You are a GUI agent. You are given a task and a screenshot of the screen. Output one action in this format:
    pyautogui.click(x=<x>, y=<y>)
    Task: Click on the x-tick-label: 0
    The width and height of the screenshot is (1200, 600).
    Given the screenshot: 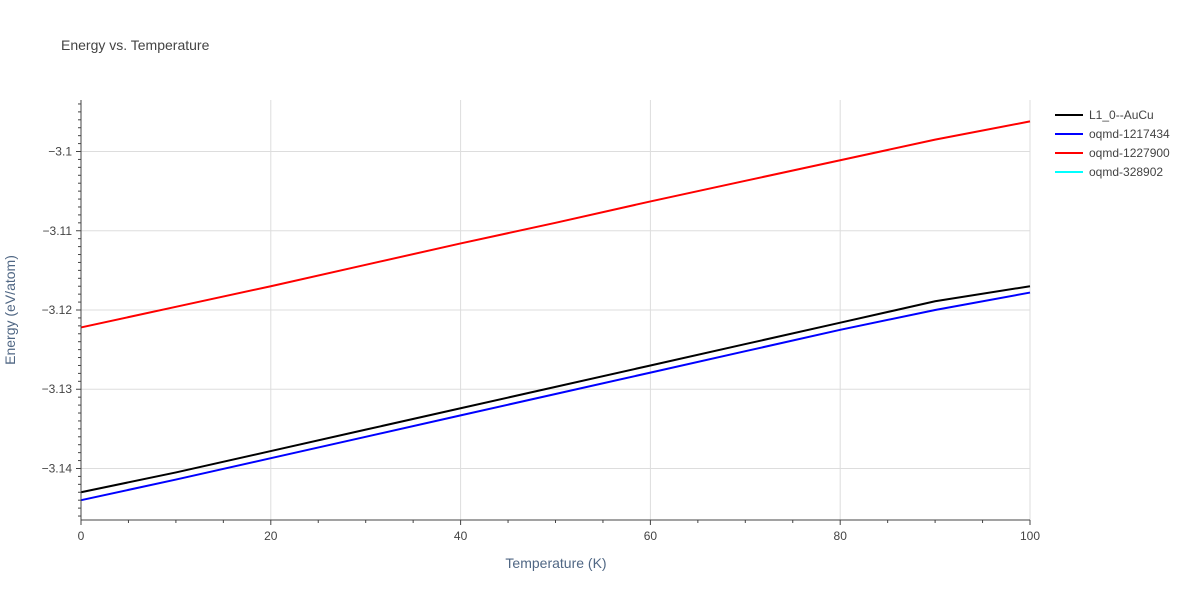 What is the action you would take?
    pyautogui.click(x=81, y=536)
    